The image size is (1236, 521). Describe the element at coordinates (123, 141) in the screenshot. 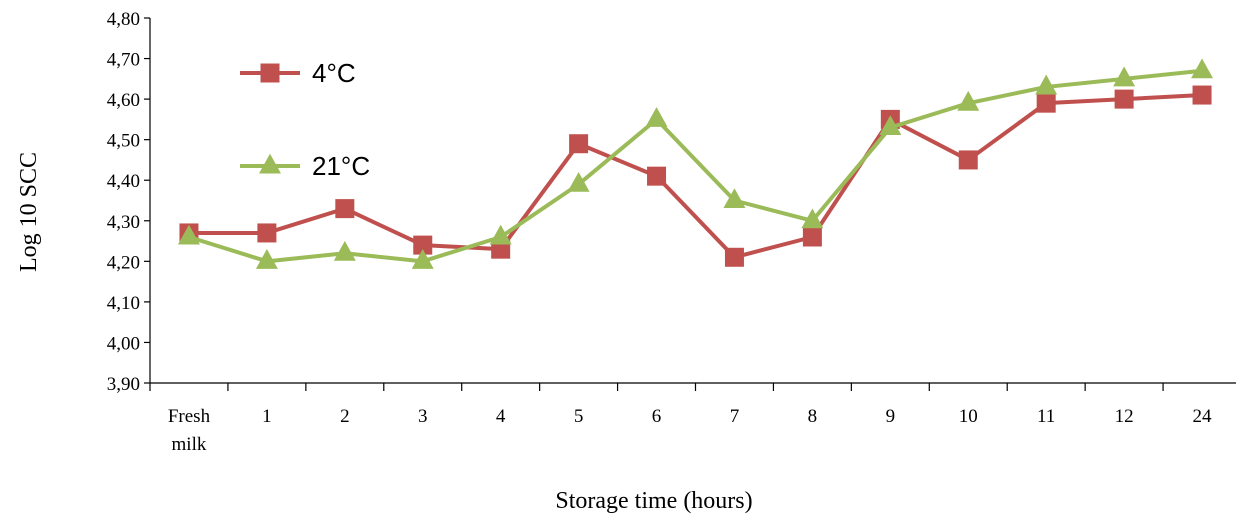

I see `y-tick-label: 4,50` at that location.